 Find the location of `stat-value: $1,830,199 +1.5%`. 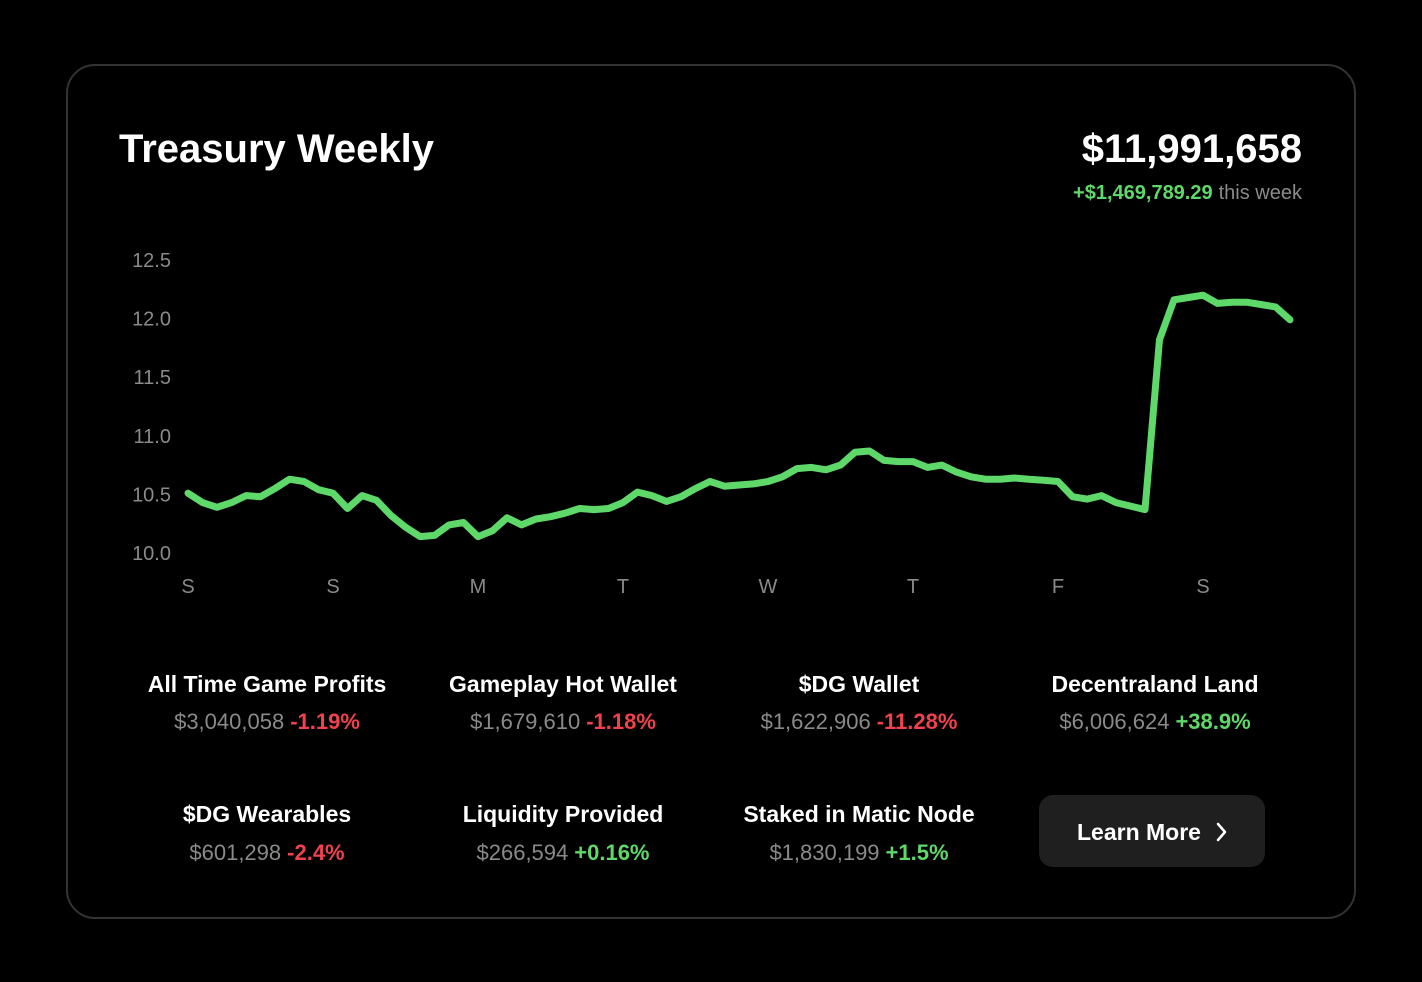

stat-value: $1,830,199 +1.5% is located at coordinates (858, 852).